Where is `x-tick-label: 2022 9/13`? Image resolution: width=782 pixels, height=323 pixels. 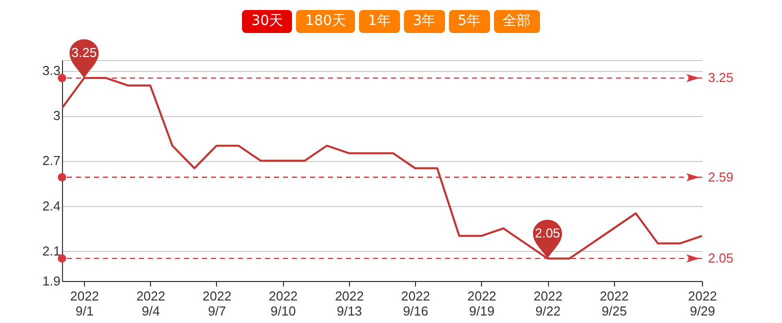 x-tick-label: 2022 9/13 is located at coordinates (349, 303).